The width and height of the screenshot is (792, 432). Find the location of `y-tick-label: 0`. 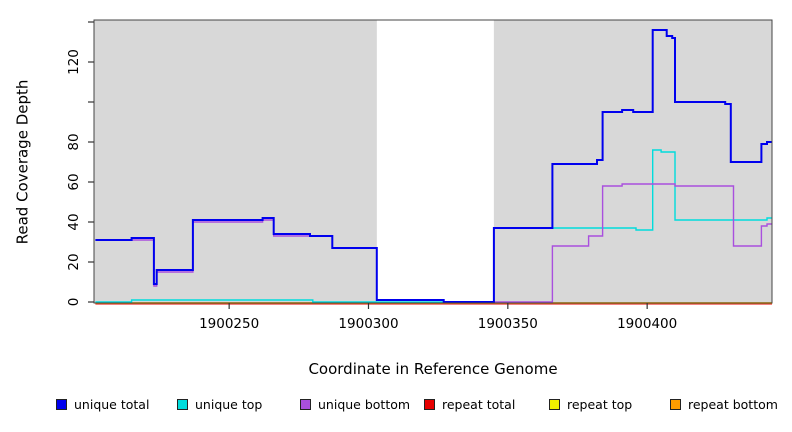

y-tick-label: 0 is located at coordinates (74, 302).